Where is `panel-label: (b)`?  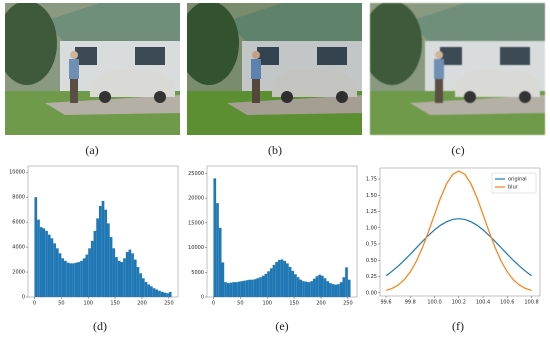 panel-label: (b) is located at coordinates (275, 150).